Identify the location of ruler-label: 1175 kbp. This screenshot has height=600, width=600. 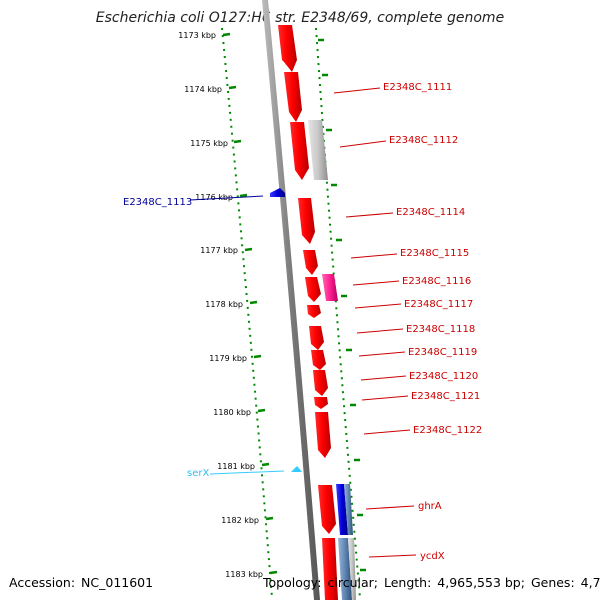
(209, 143).